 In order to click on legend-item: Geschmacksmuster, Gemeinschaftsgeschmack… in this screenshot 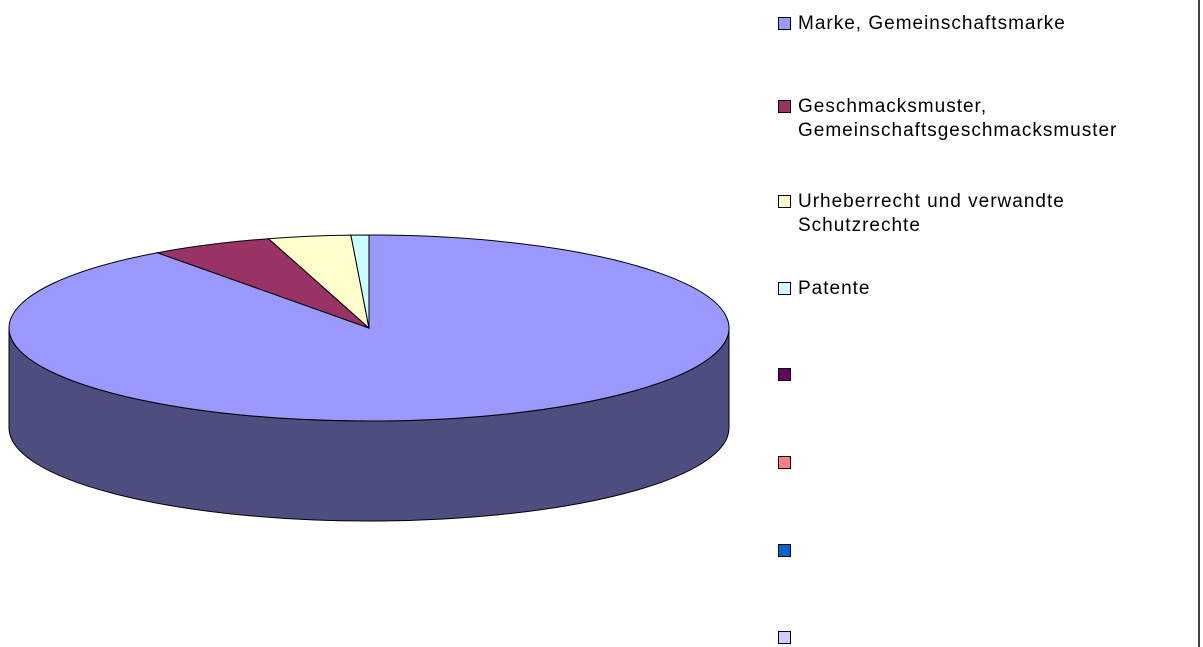, I will do `click(978, 119)`.